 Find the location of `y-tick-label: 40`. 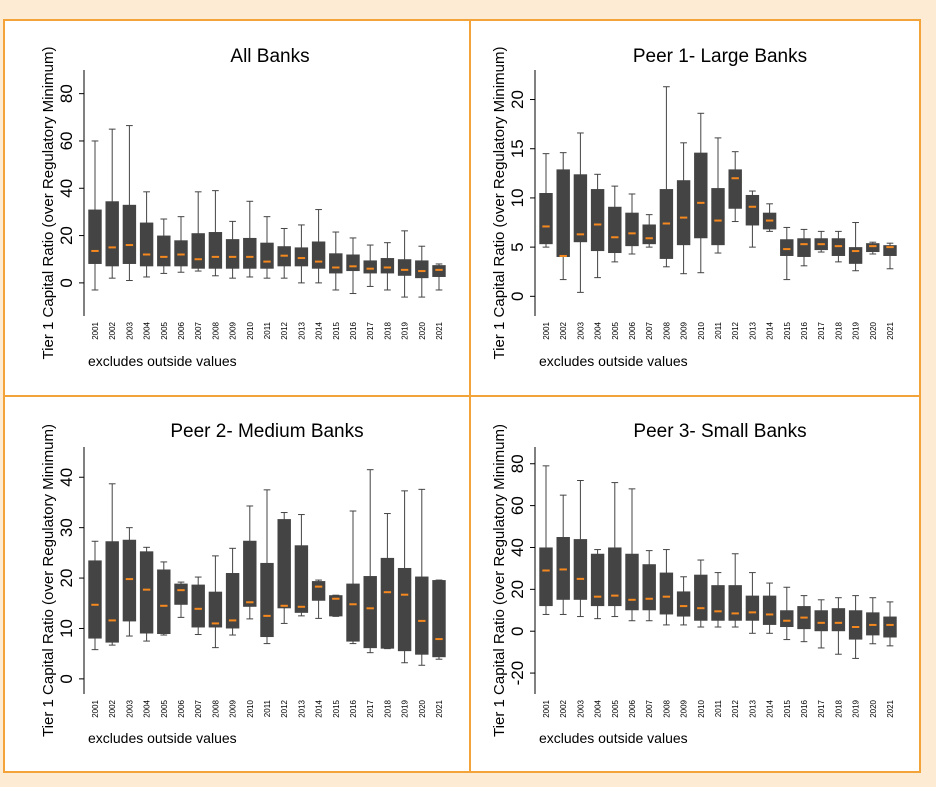

y-tick-label: 40 is located at coordinates (66, 477).